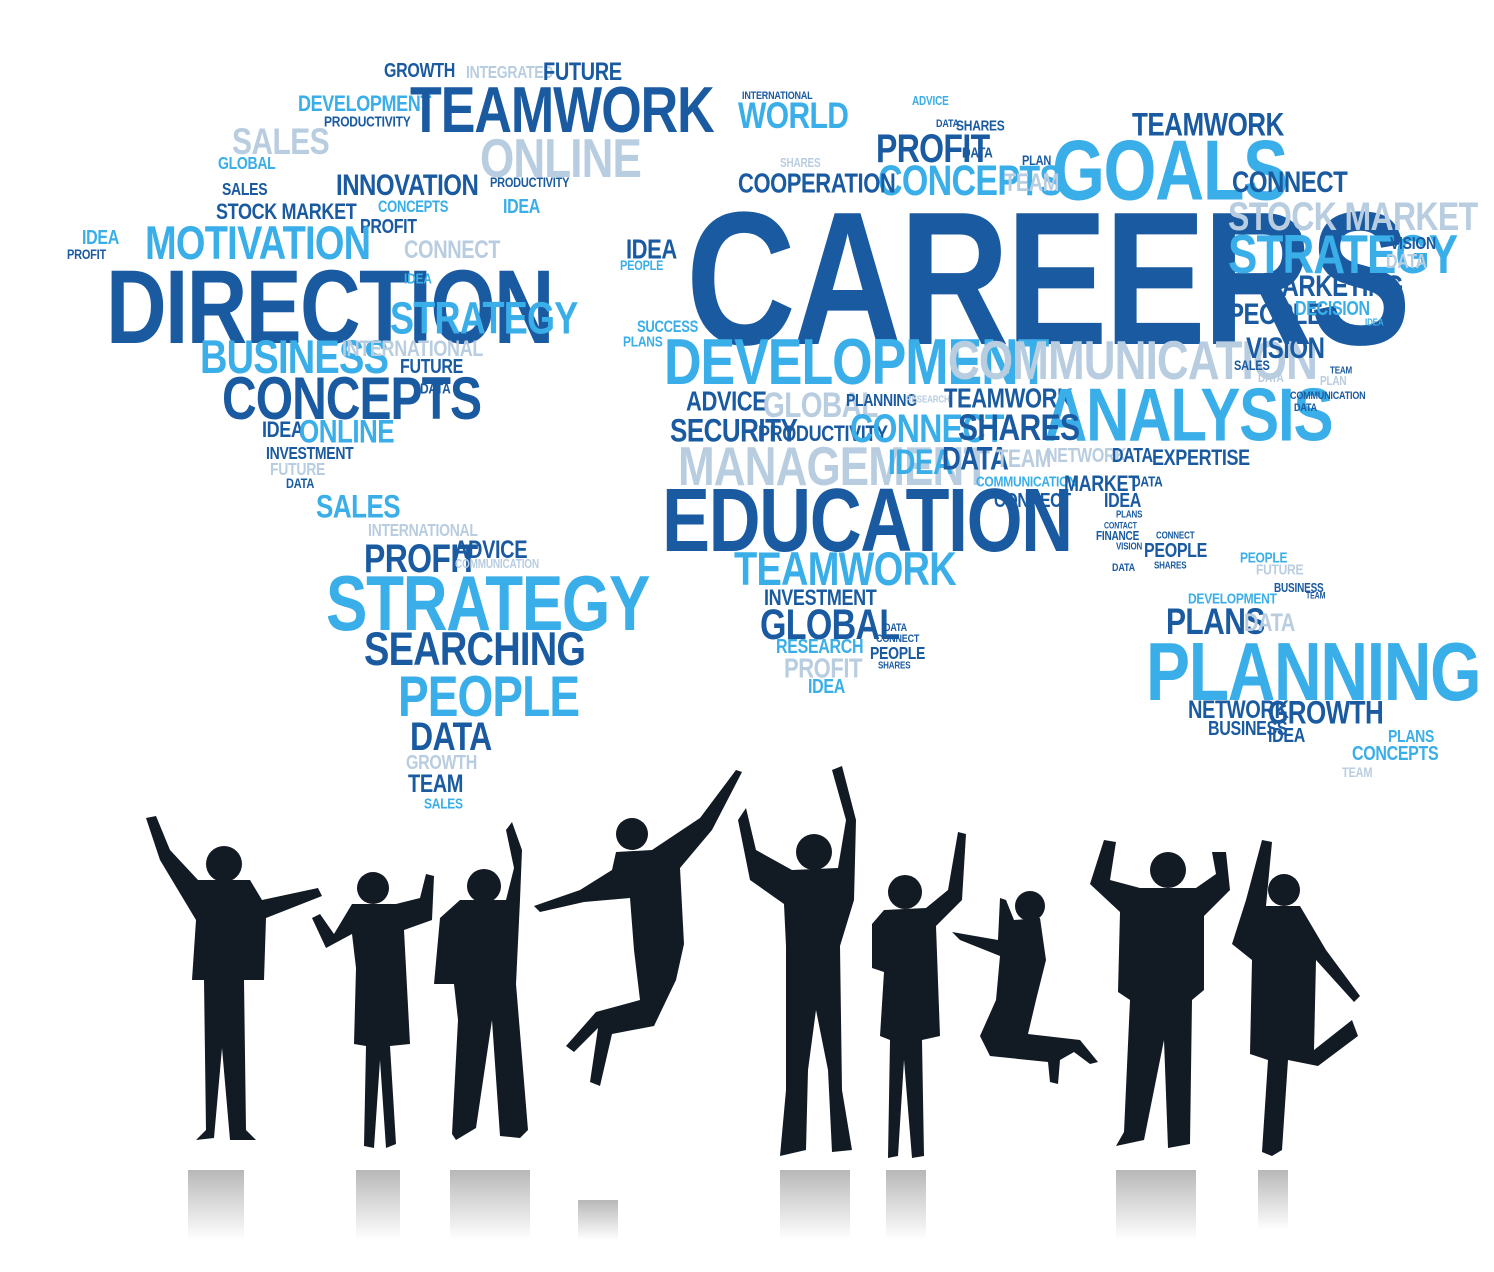 This screenshot has height=1272, width=1494. I want to click on word-security: SECURITY, so click(734, 430).